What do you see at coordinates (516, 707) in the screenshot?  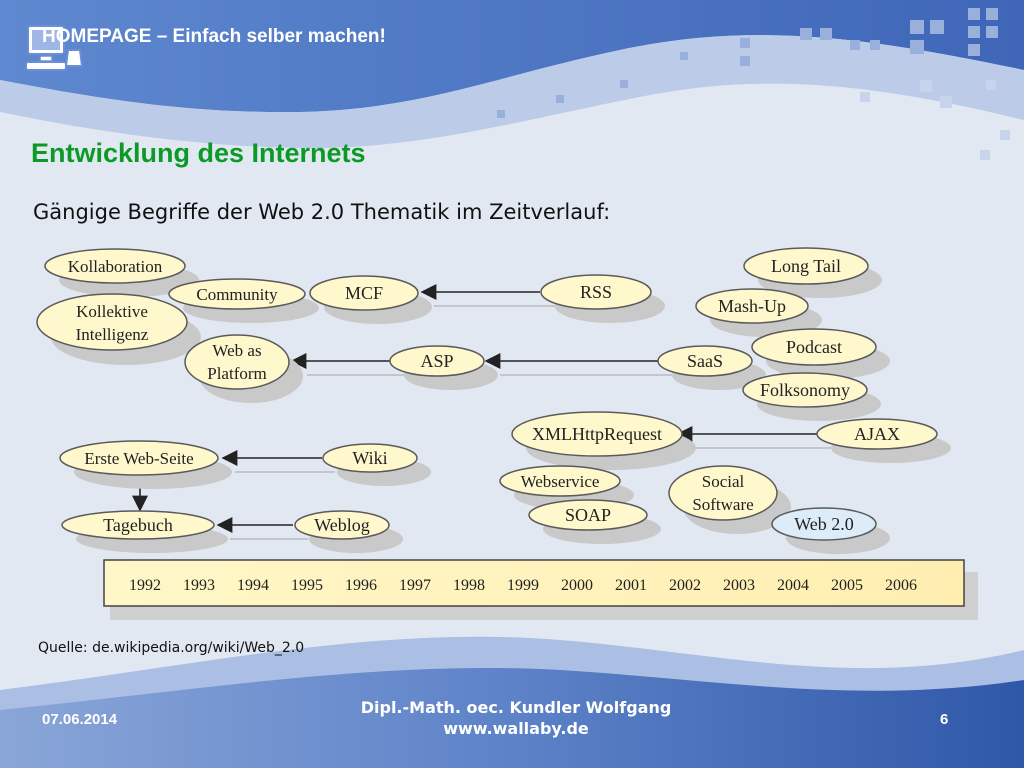 I see `footer-author: Dipl.-Math. oec. Kundler Wolfgang` at bounding box center [516, 707].